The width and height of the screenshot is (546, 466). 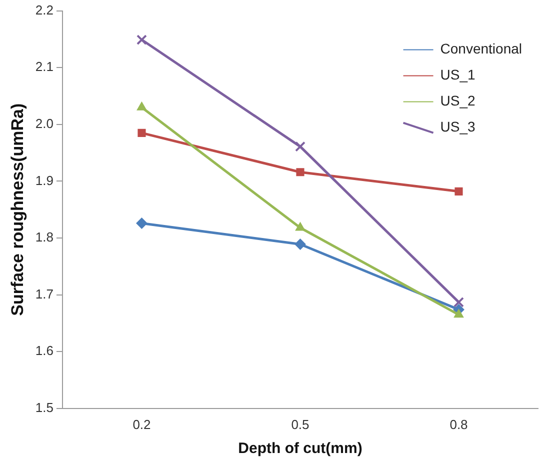 I want to click on legend-label: US_1, so click(x=458, y=74).